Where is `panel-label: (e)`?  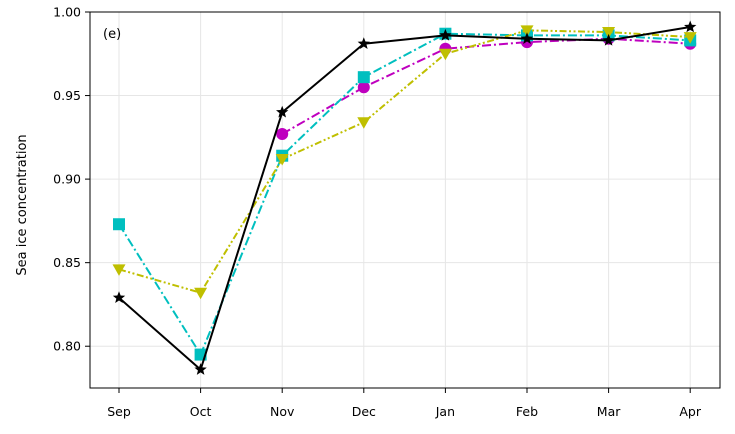
panel-label: (e) is located at coordinates (112, 34).